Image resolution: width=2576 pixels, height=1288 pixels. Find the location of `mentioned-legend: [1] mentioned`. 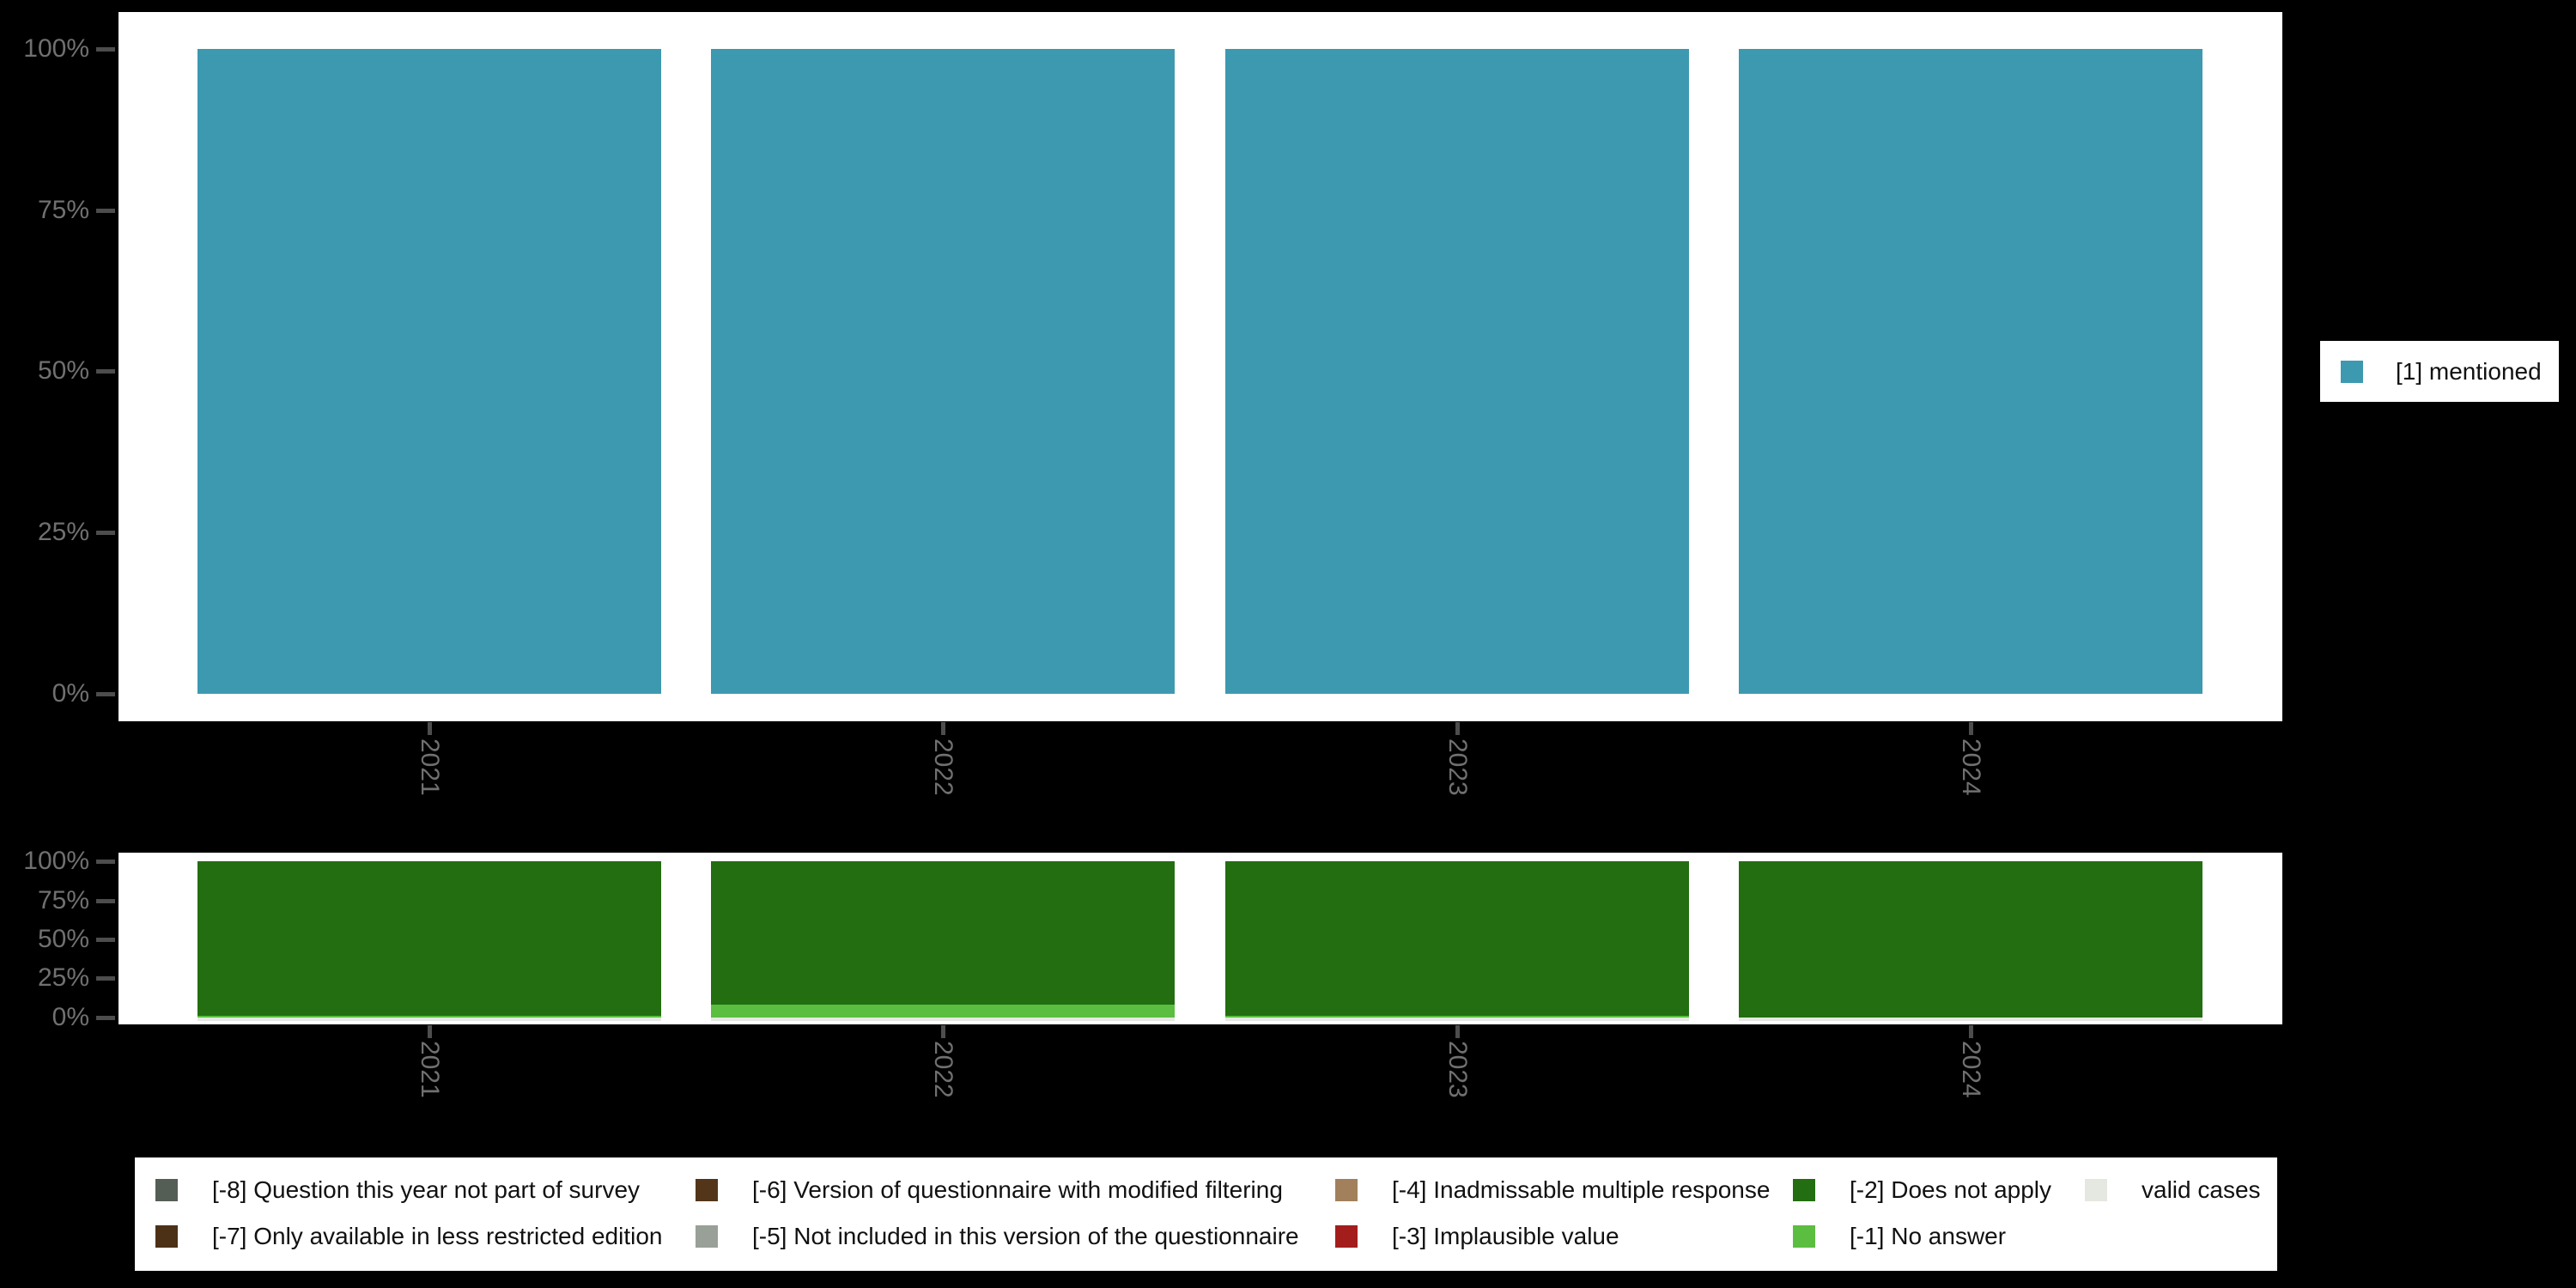

mentioned-legend: [1] mentioned is located at coordinates (2440, 371).